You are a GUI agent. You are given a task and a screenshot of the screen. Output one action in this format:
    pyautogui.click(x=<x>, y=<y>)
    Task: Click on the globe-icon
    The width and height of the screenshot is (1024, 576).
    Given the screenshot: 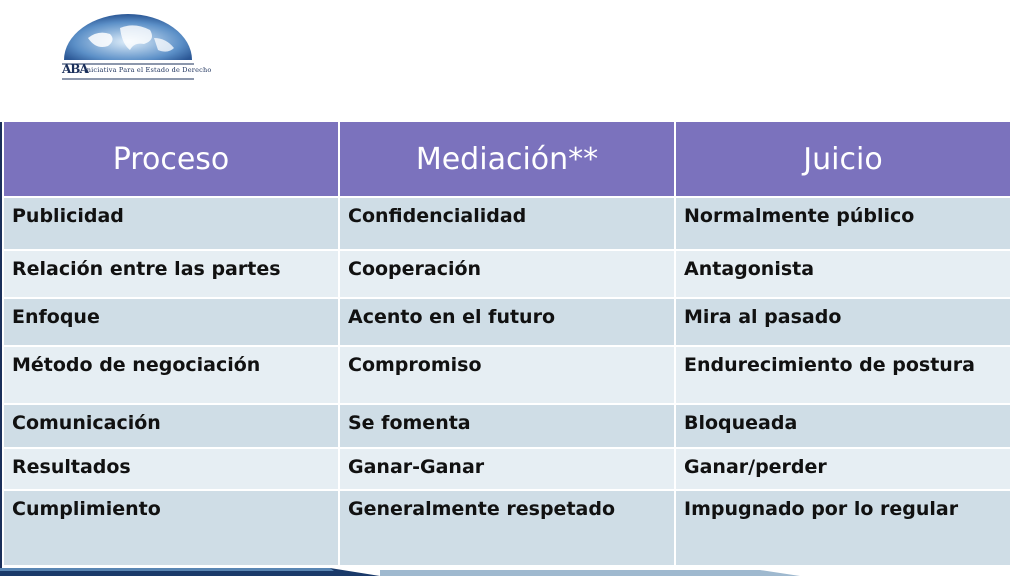 What is the action you would take?
    pyautogui.click(x=128, y=47)
    